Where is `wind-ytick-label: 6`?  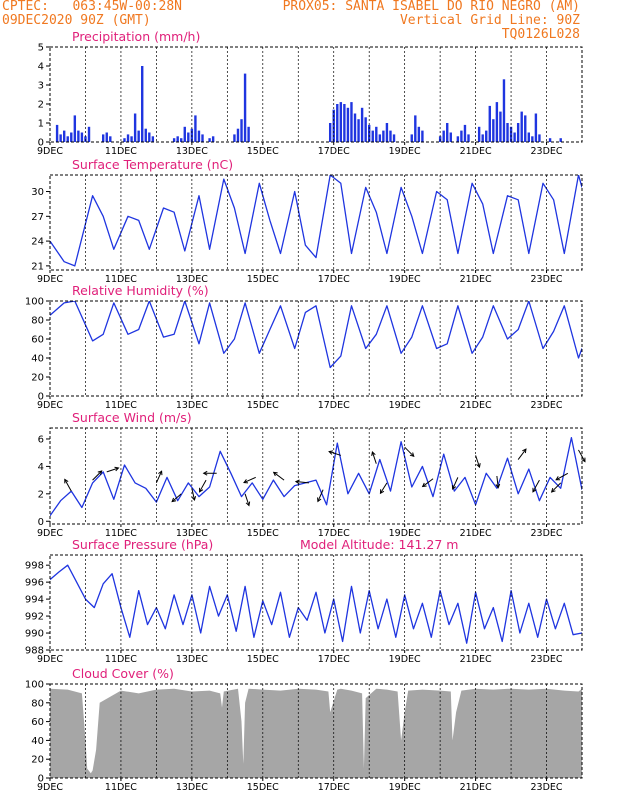
wind-ytick-label: 6 is located at coordinates (41, 439).